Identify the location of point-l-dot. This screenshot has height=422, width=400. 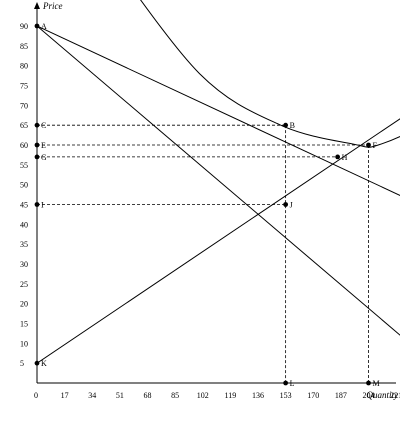
(286, 383).